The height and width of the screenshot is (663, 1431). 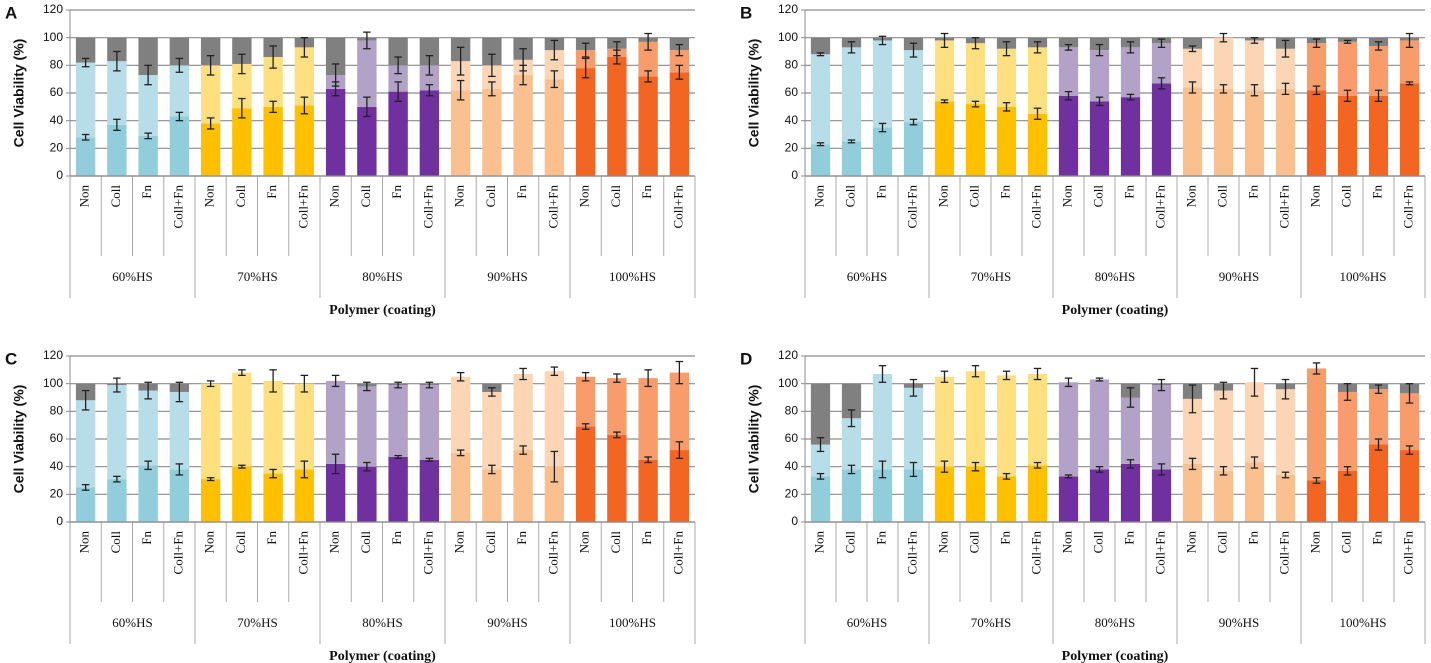 What do you see at coordinates (1115, 622) in the screenshot?
I see `group-label: 80%HS` at bounding box center [1115, 622].